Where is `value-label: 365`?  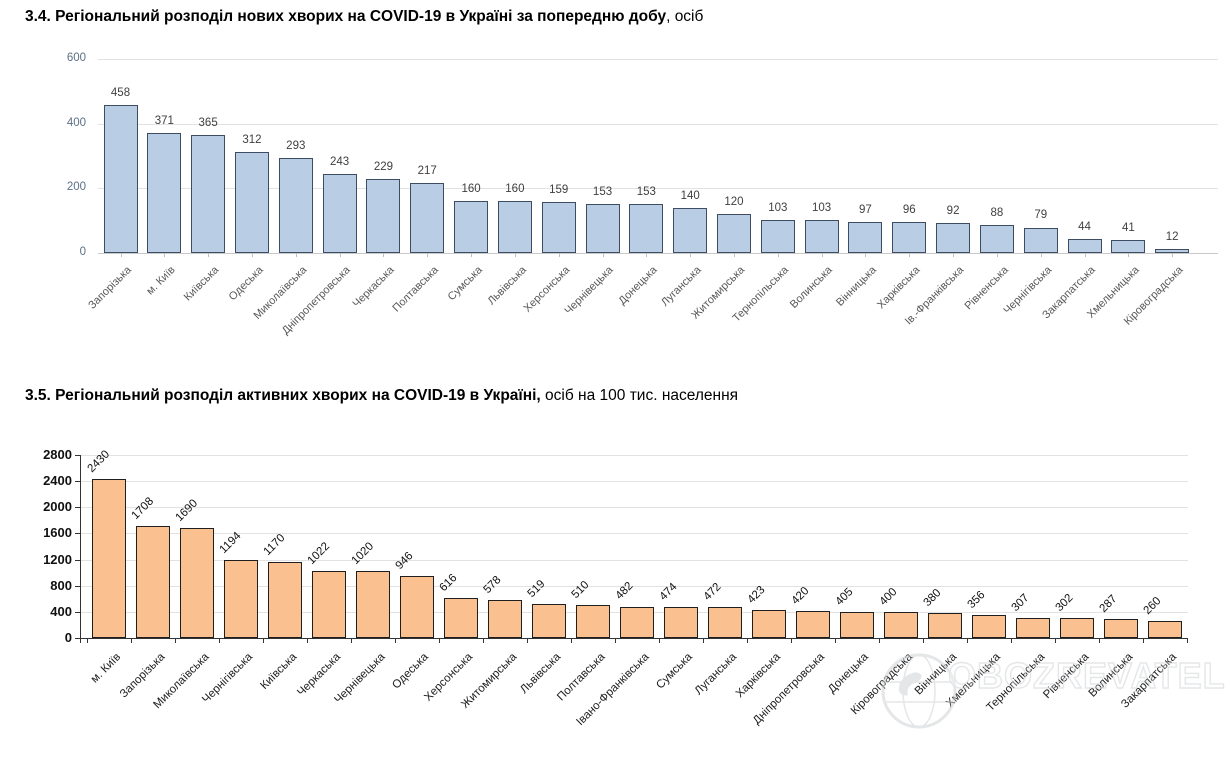
value-label: 365 is located at coordinates (208, 122).